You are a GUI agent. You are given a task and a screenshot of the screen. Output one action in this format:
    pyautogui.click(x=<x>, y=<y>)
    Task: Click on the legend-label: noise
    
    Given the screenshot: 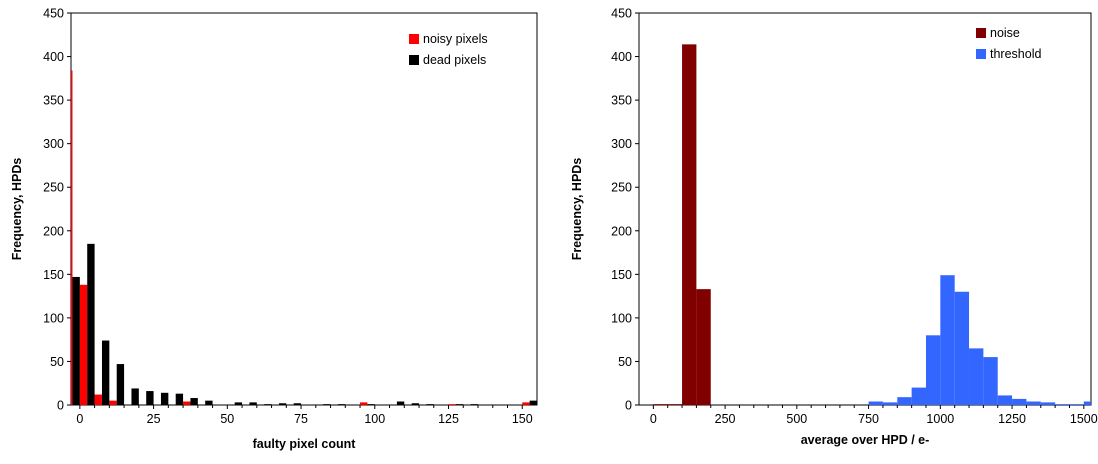 What is the action you would take?
    pyautogui.click(x=1005, y=33)
    